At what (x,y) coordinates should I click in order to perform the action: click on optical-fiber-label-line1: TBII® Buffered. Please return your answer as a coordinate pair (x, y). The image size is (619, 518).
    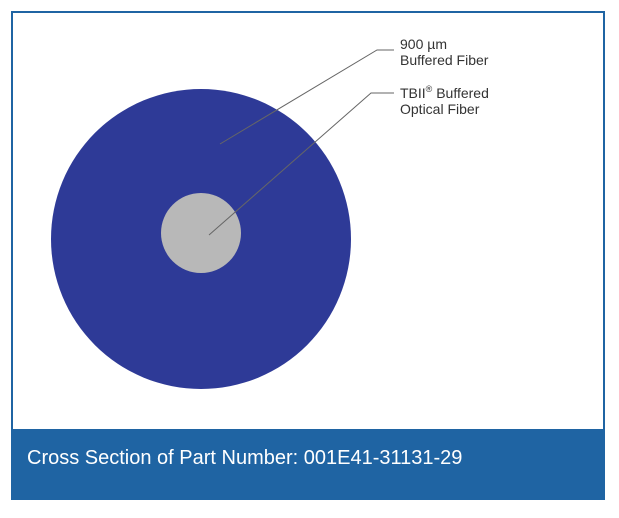
    Looking at the image, I should click on (444, 92).